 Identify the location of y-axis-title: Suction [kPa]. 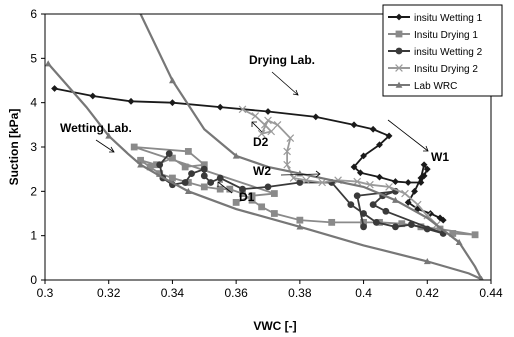
(14, 147).